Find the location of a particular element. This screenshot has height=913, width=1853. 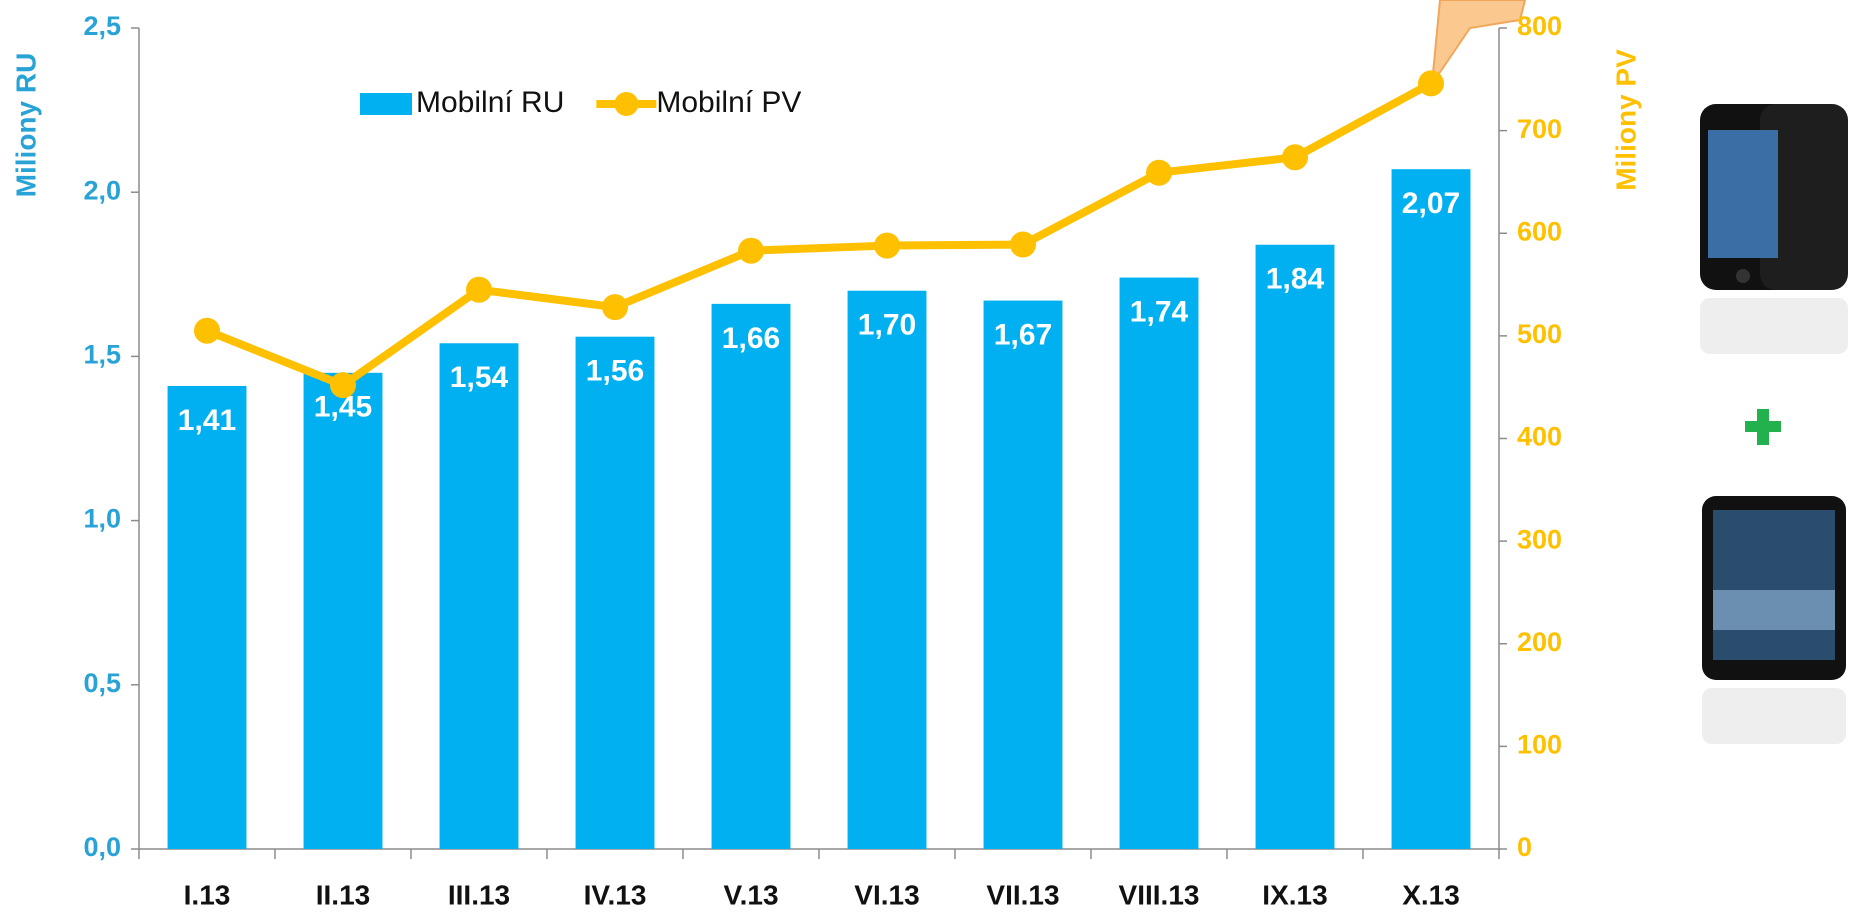

x-tick-label: VIII.13 is located at coordinates (1159, 894).